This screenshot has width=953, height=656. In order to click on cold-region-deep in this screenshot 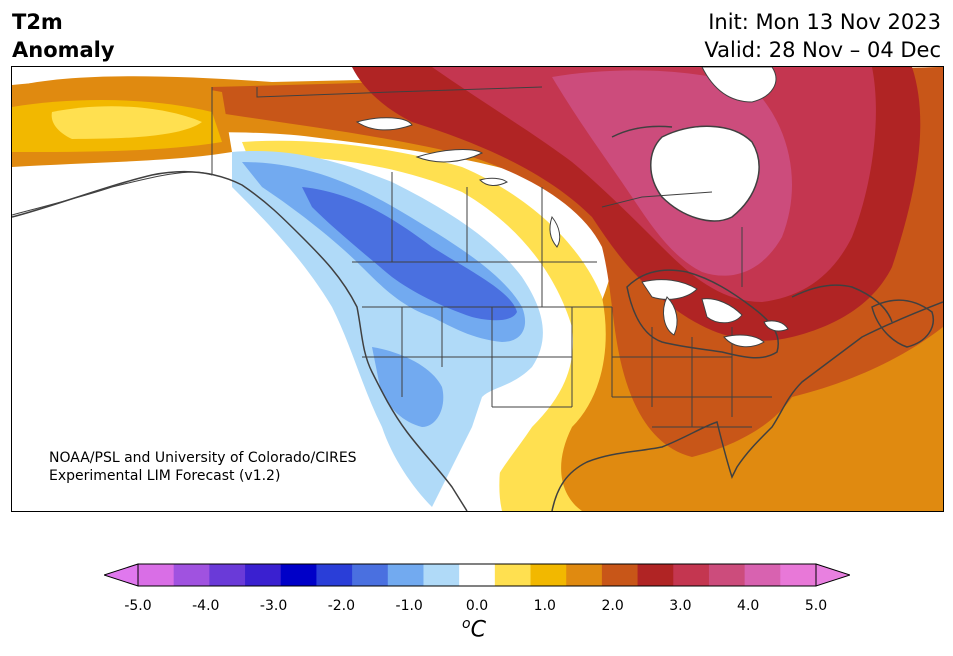, I will do `click(409, 254)`.